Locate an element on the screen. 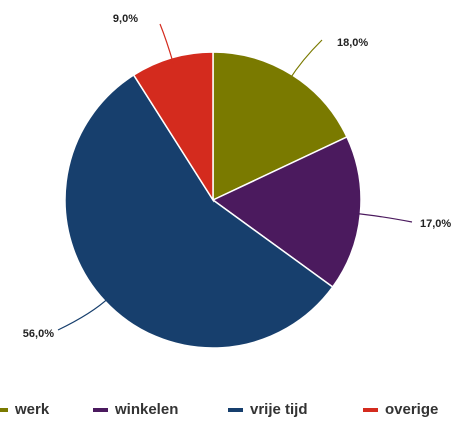  legend-label: vrije tijd is located at coordinates (279, 409).